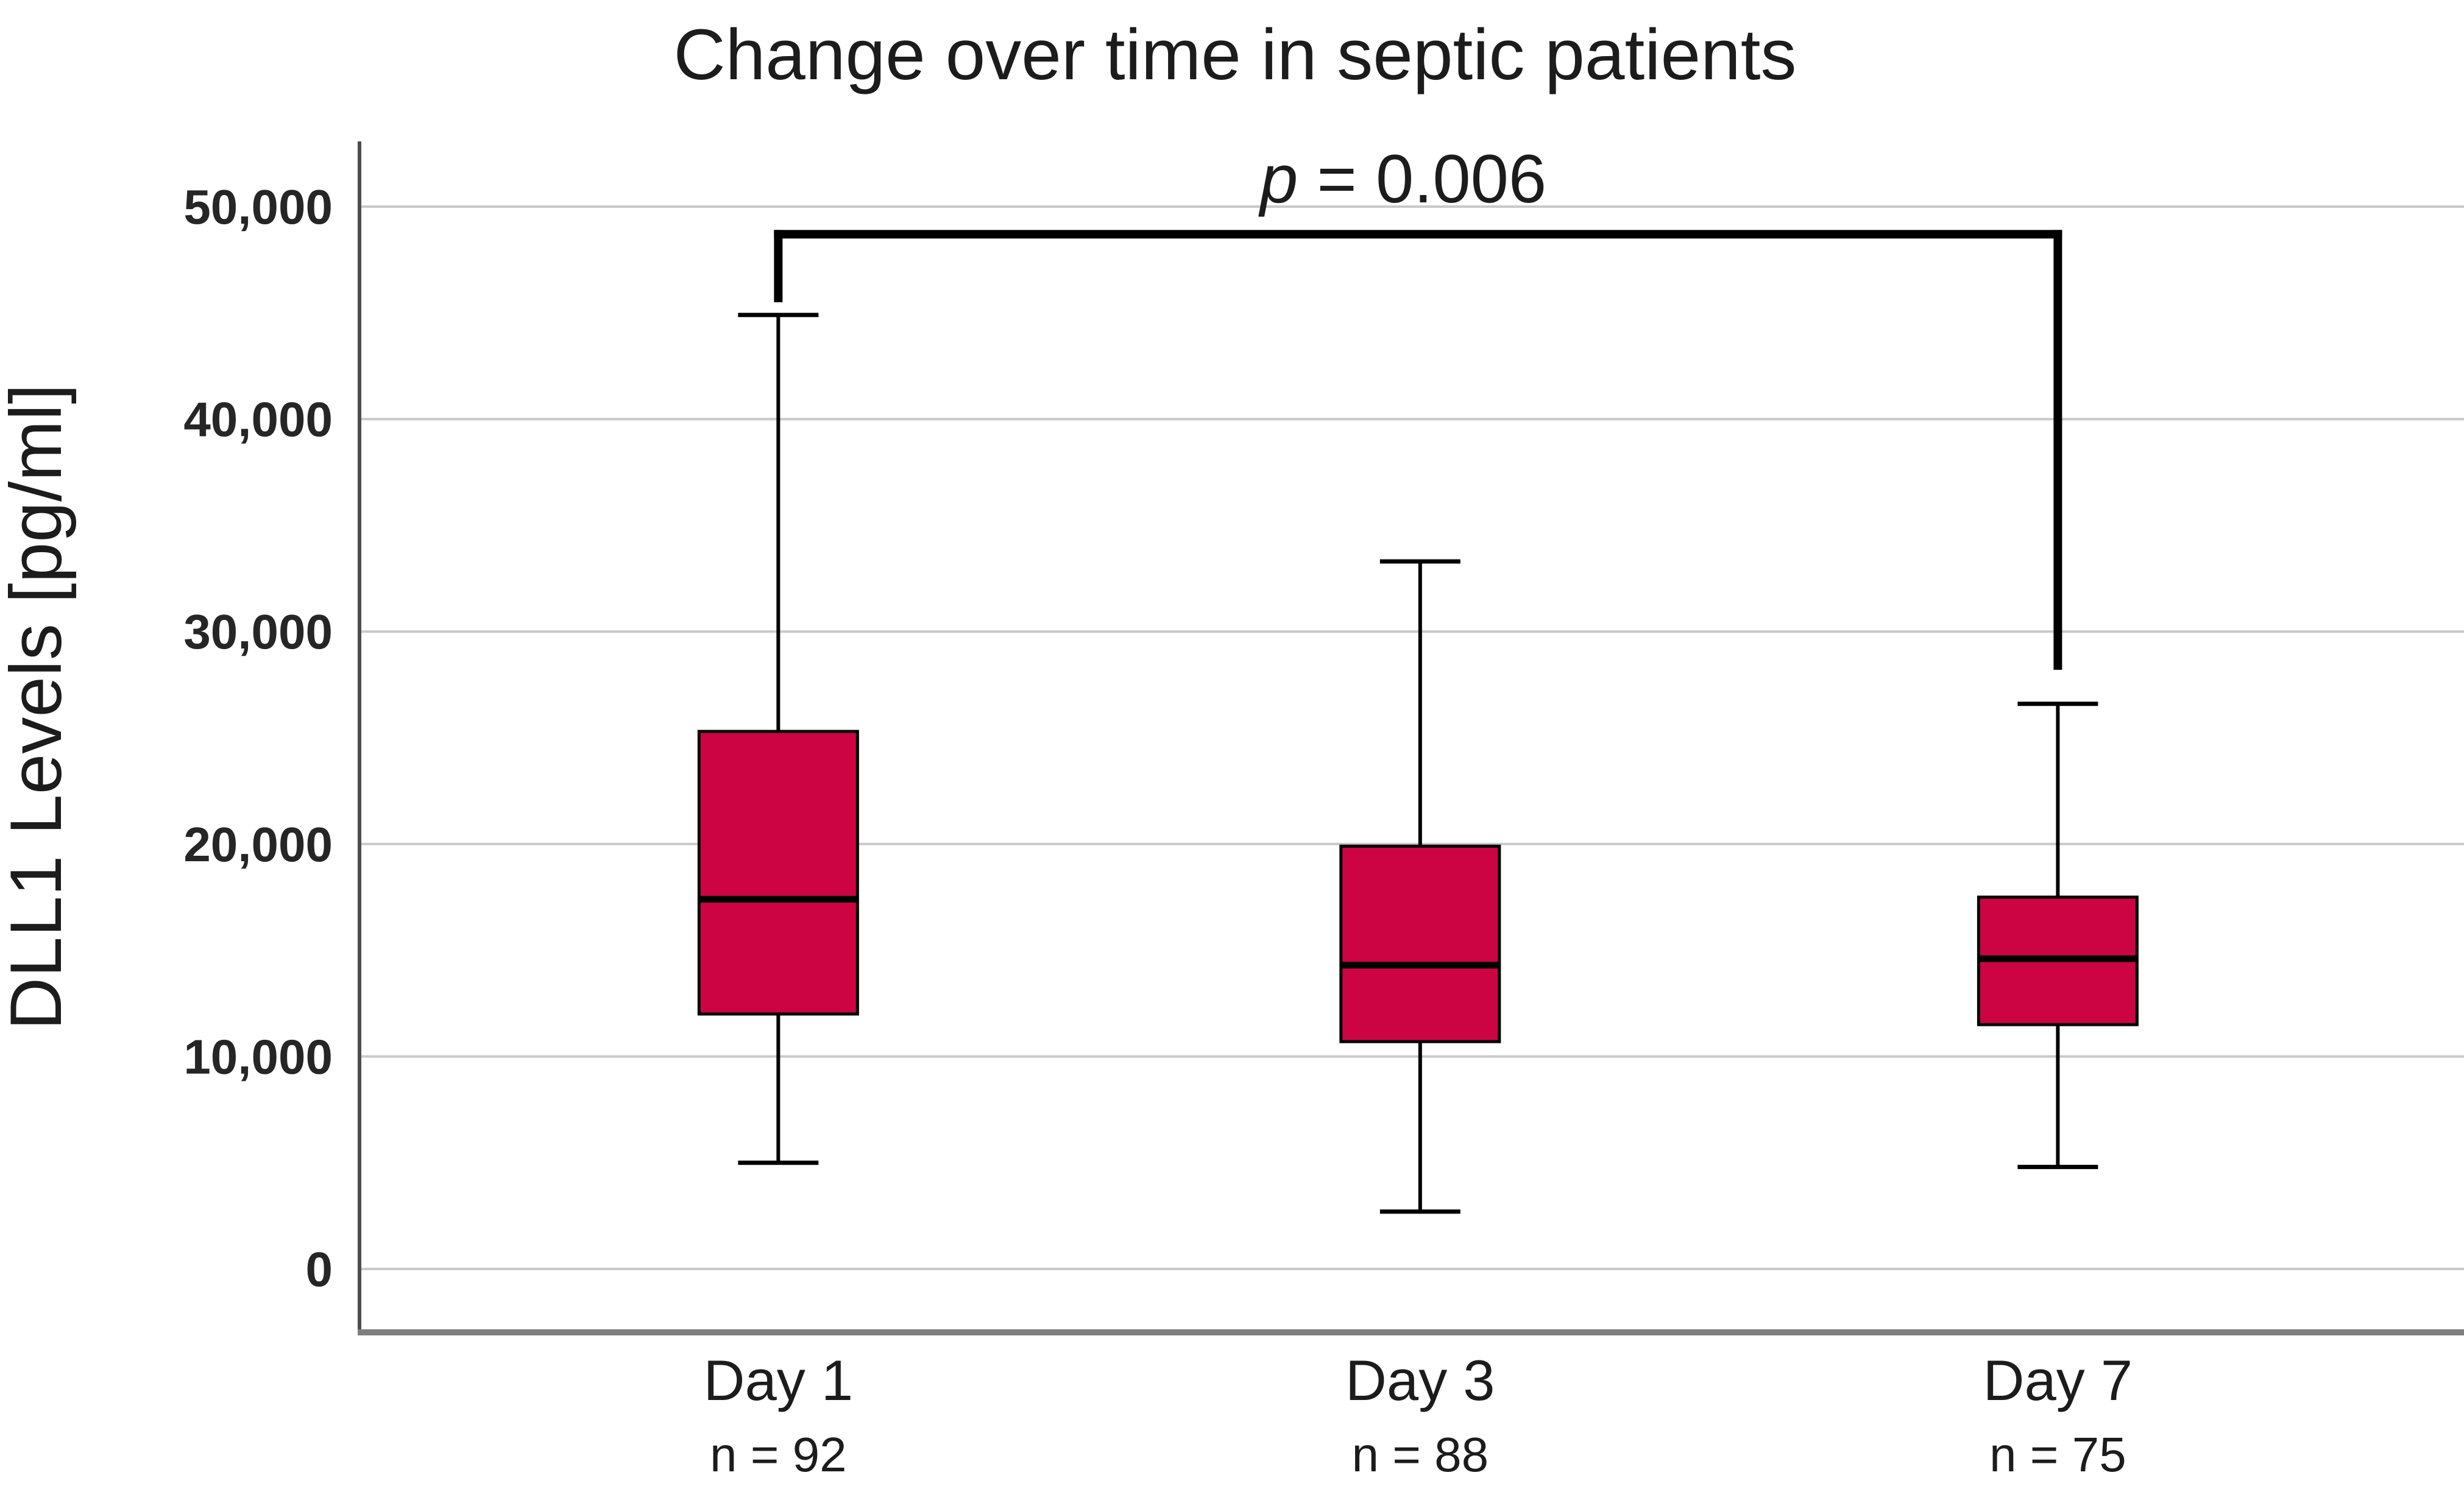 The width and height of the screenshot is (2464, 1489). What do you see at coordinates (1278, 179) in the screenshot?
I see `p-value-symbol: p` at bounding box center [1278, 179].